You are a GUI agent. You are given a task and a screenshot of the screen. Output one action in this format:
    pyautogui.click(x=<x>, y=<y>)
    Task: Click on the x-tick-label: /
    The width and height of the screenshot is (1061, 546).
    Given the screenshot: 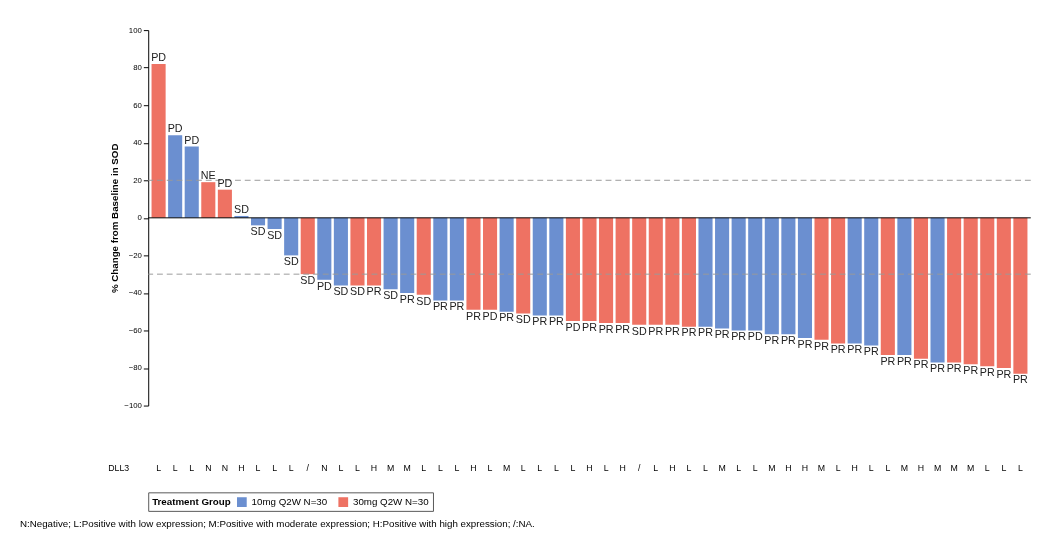 What is the action you would take?
    pyautogui.click(x=639, y=468)
    